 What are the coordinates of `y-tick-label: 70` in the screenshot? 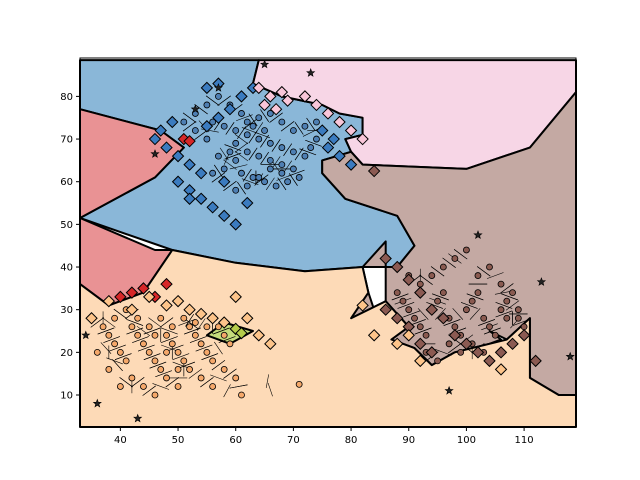 It's located at (66, 140).